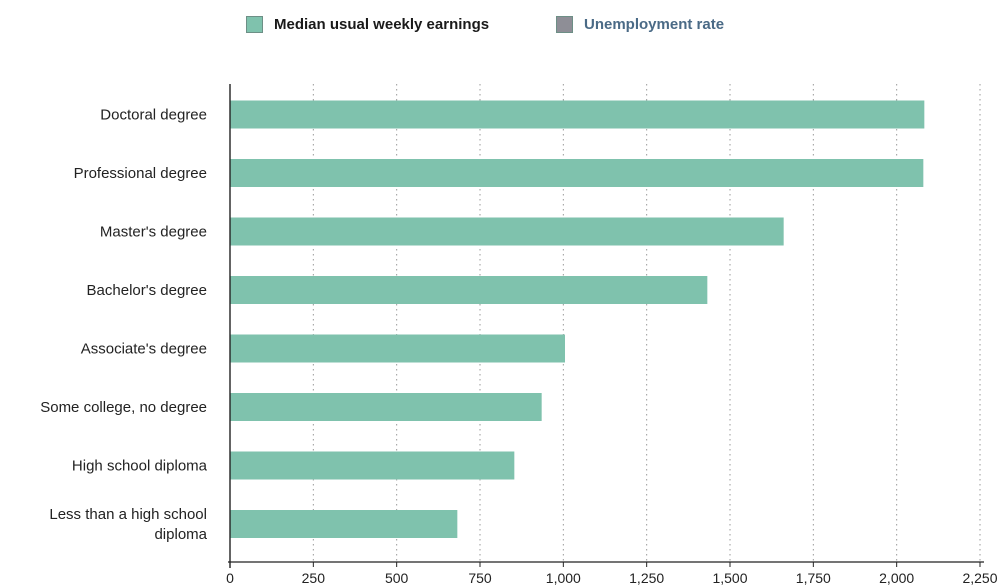 The height and width of the screenshot is (588, 1005). I want to click on x-tick-label: 2,250, so click(979, 578).